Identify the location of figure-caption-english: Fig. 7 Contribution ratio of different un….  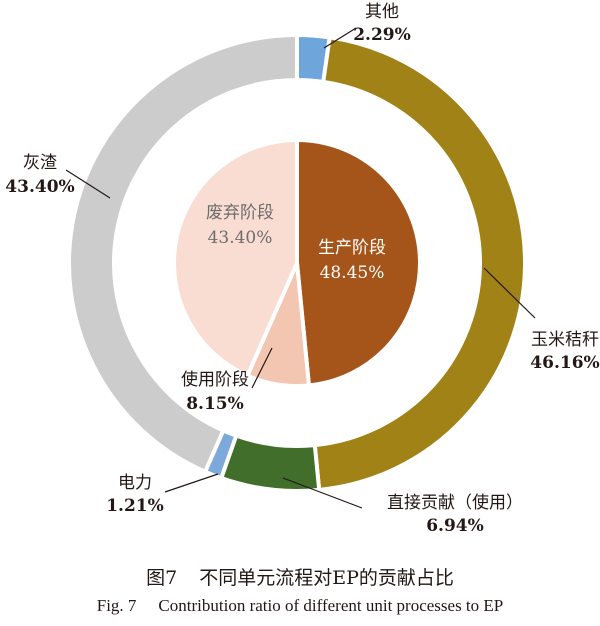
(300, 606).